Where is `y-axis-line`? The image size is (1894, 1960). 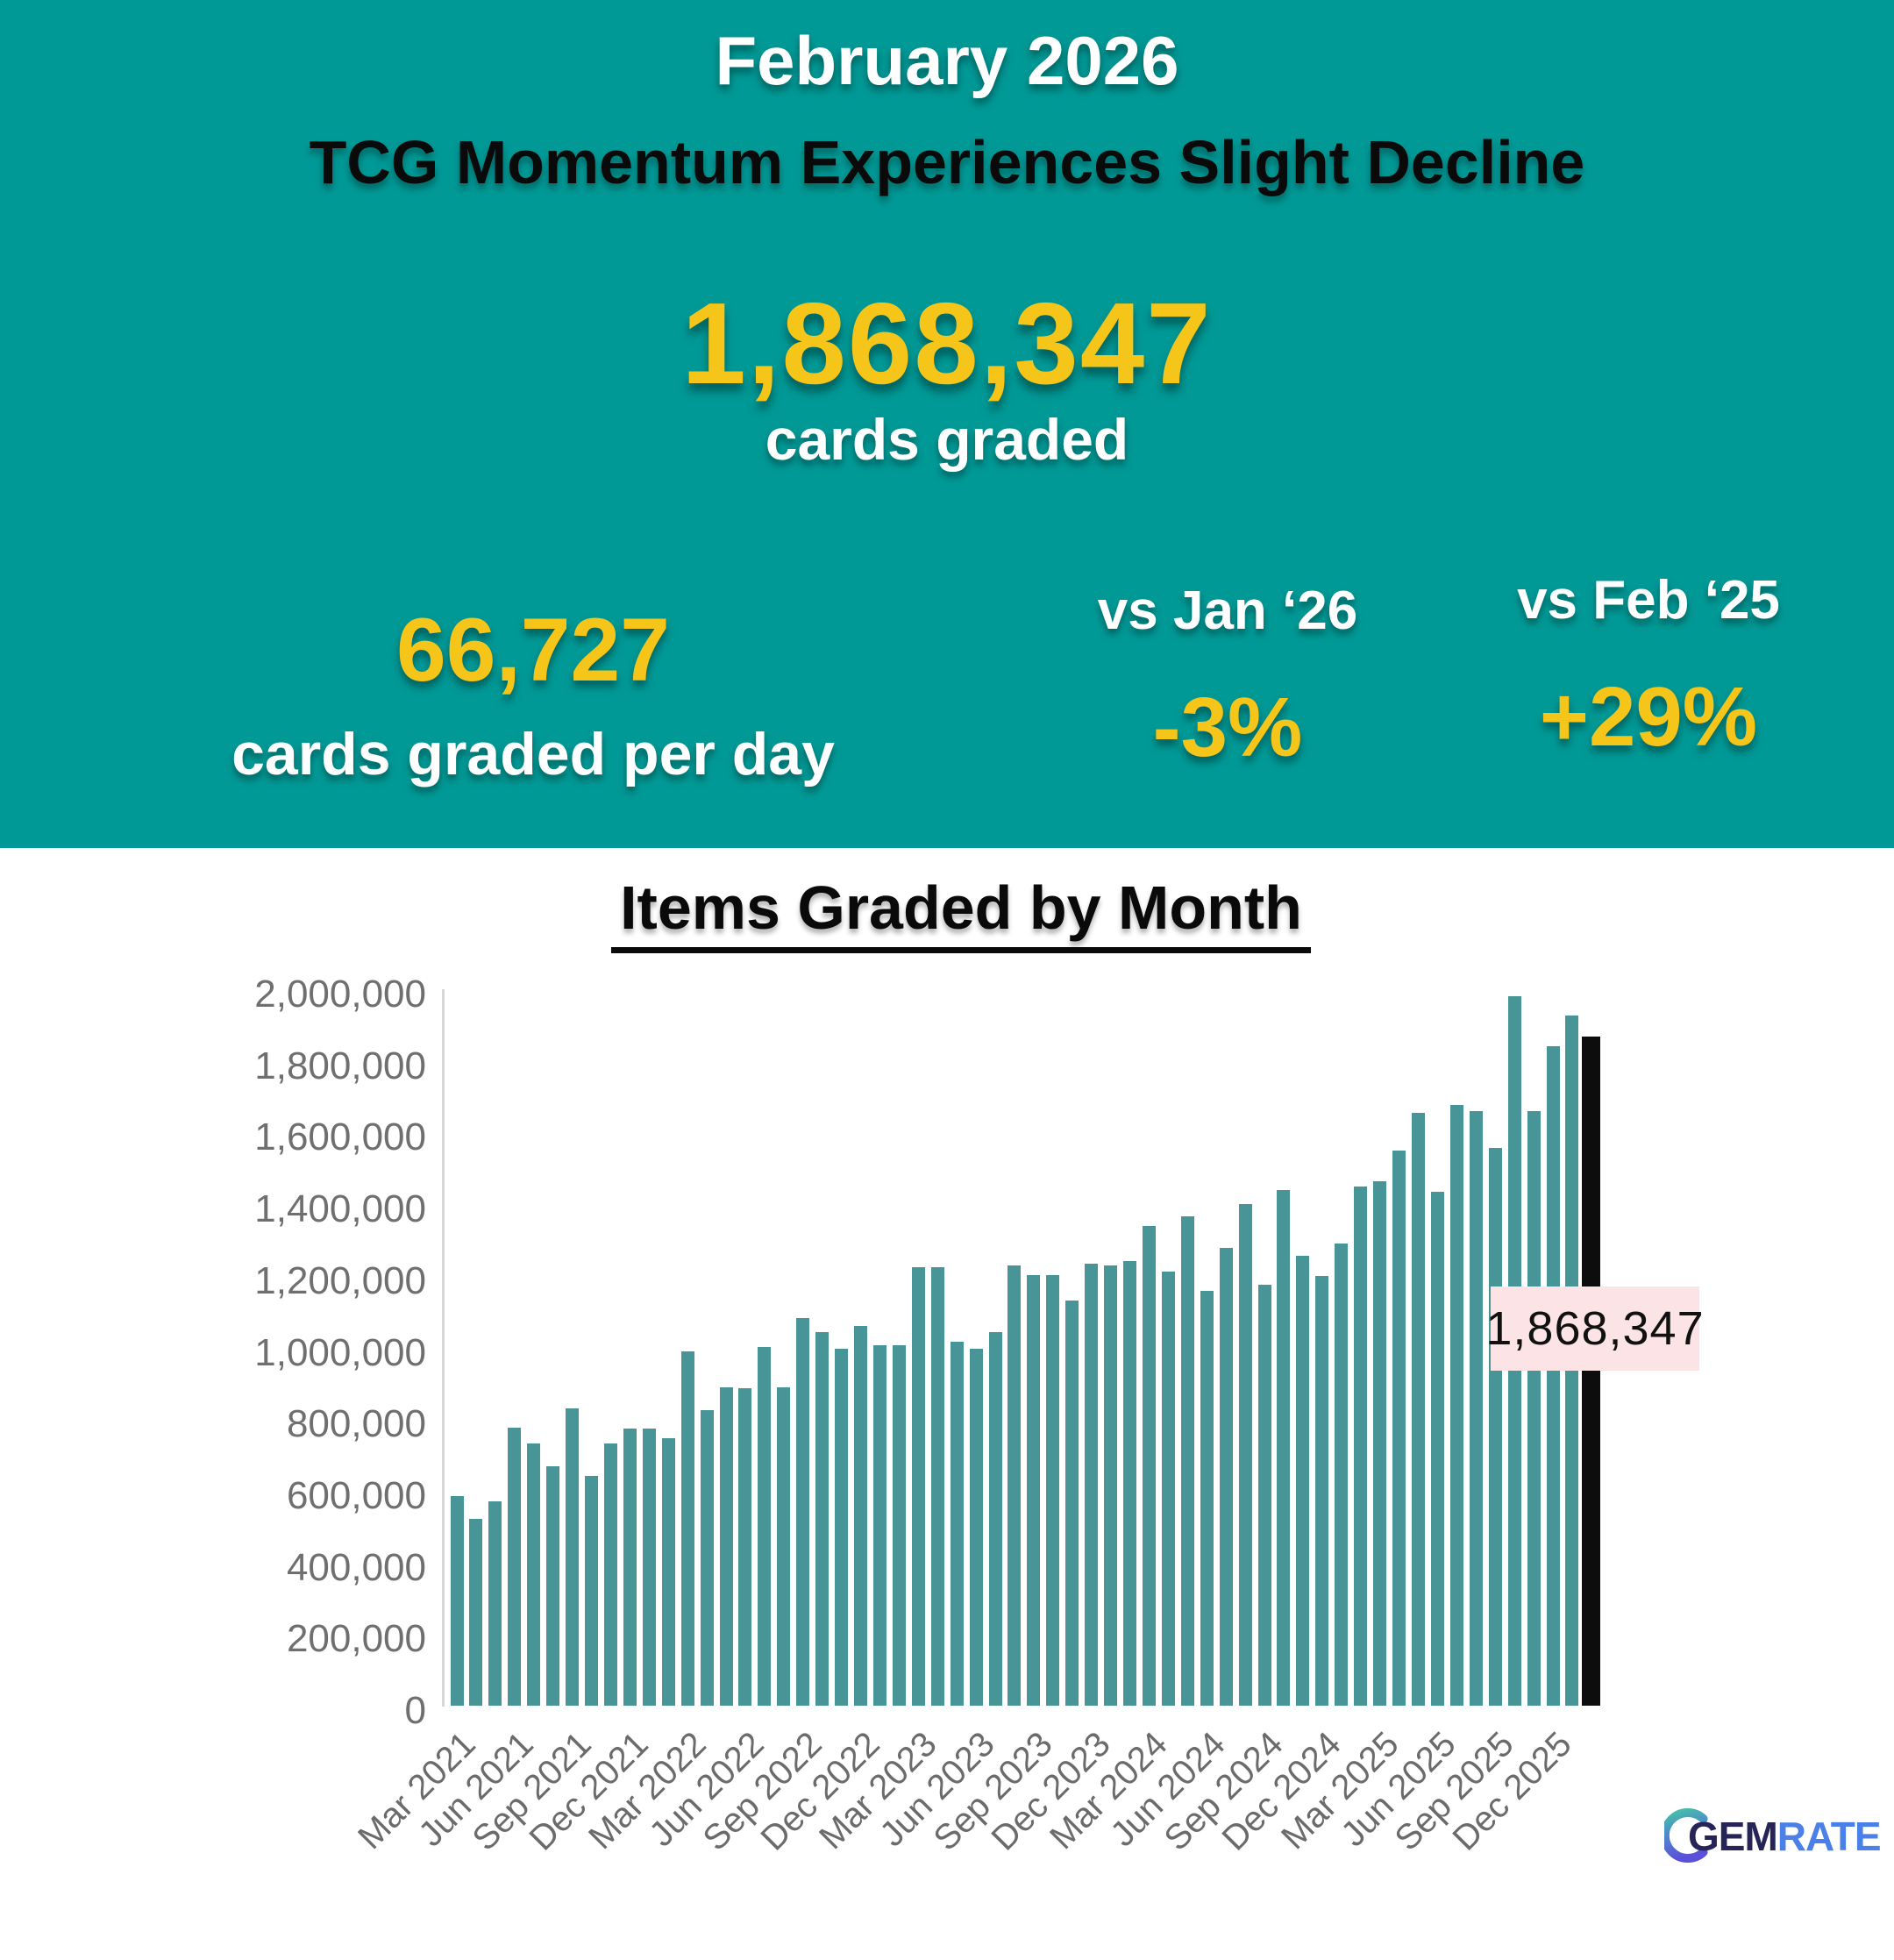 y-axis-line is located at coordinates (444, 1348).